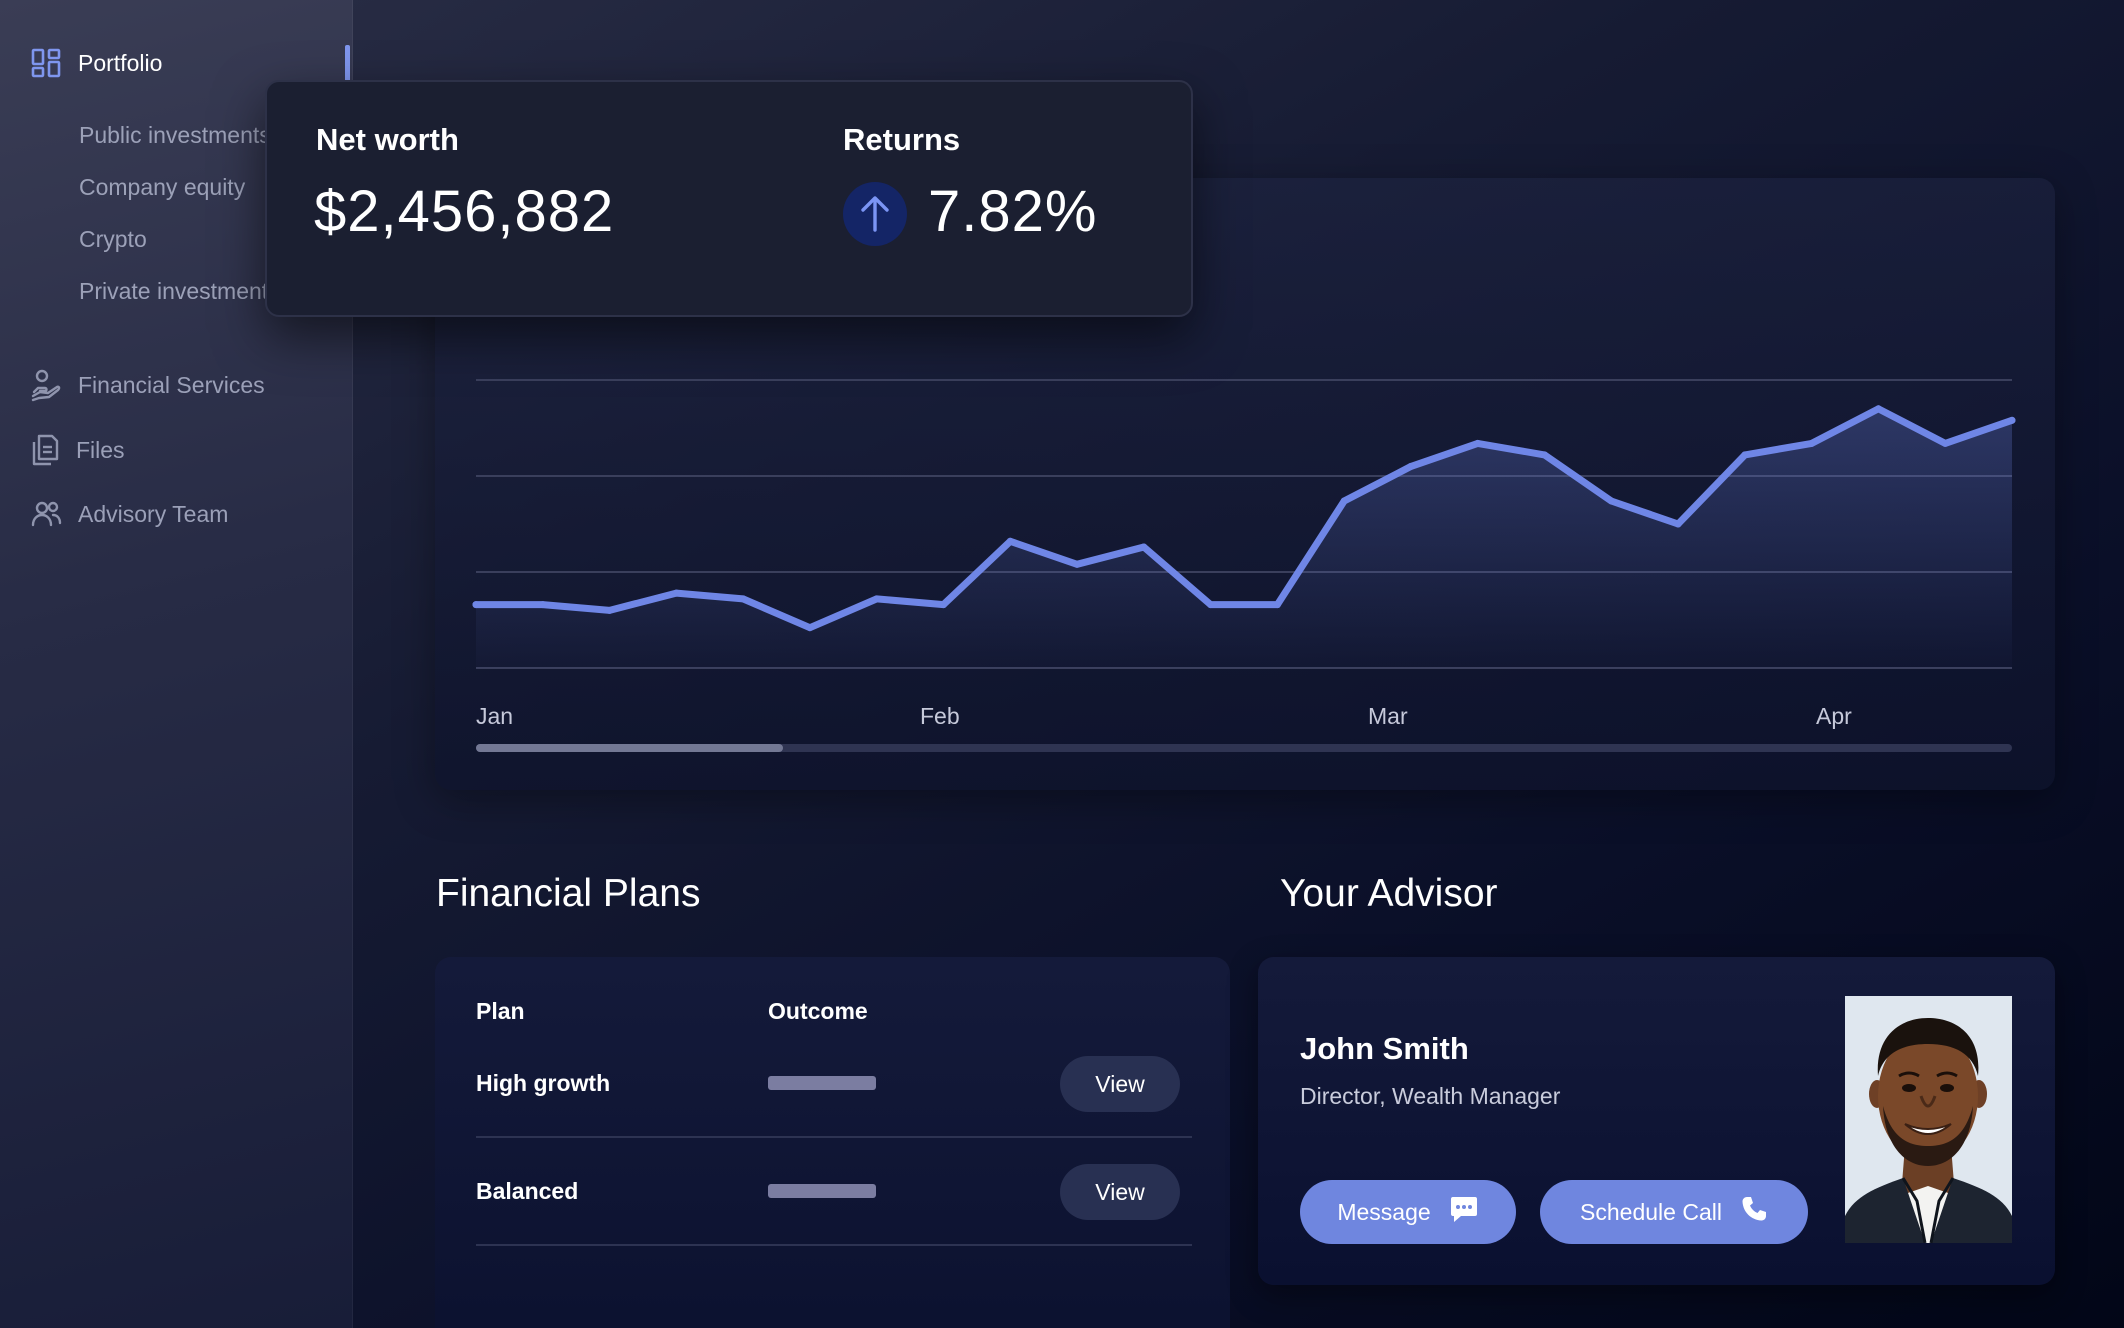  Describe the element at coordinates (1384, 1211) in the screenshot. I see `message-button-label: Message` at that location.